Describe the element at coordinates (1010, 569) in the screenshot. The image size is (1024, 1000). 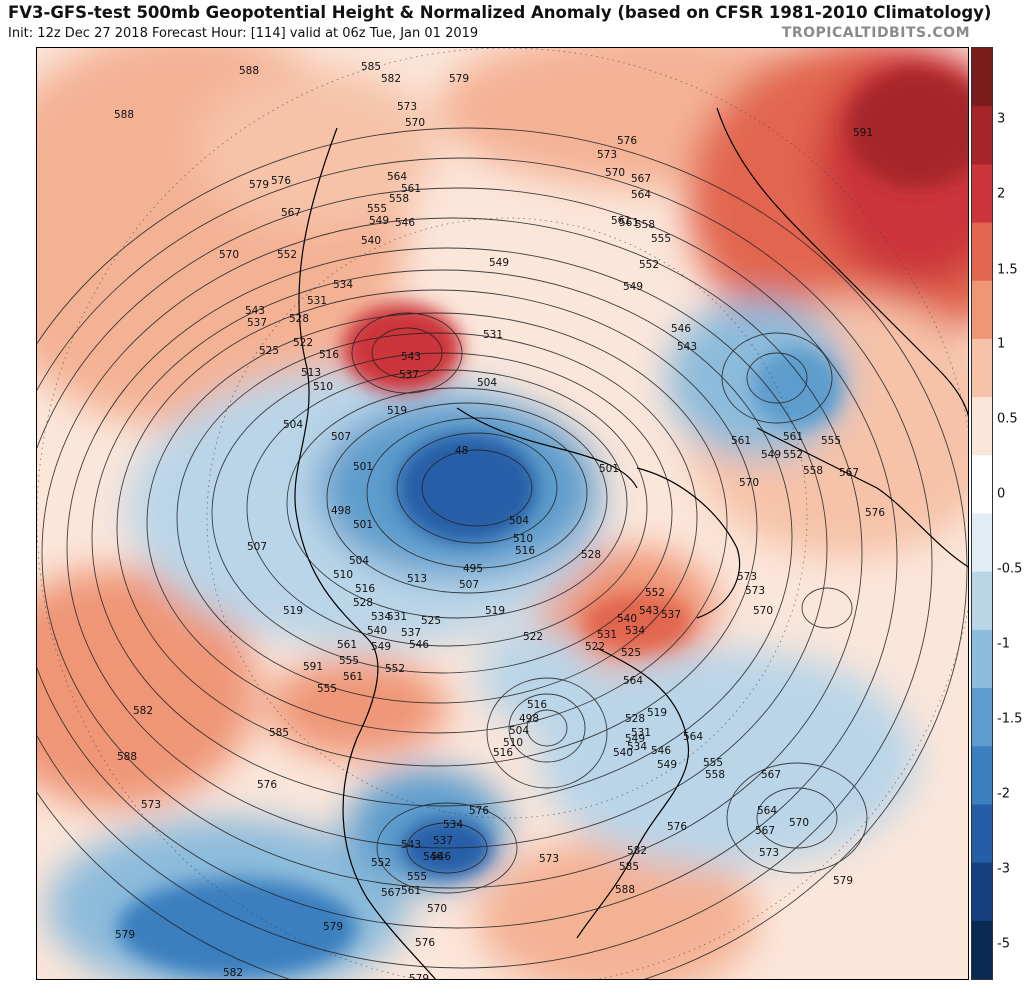
I see `colorbar-label: -0.5` at that location.